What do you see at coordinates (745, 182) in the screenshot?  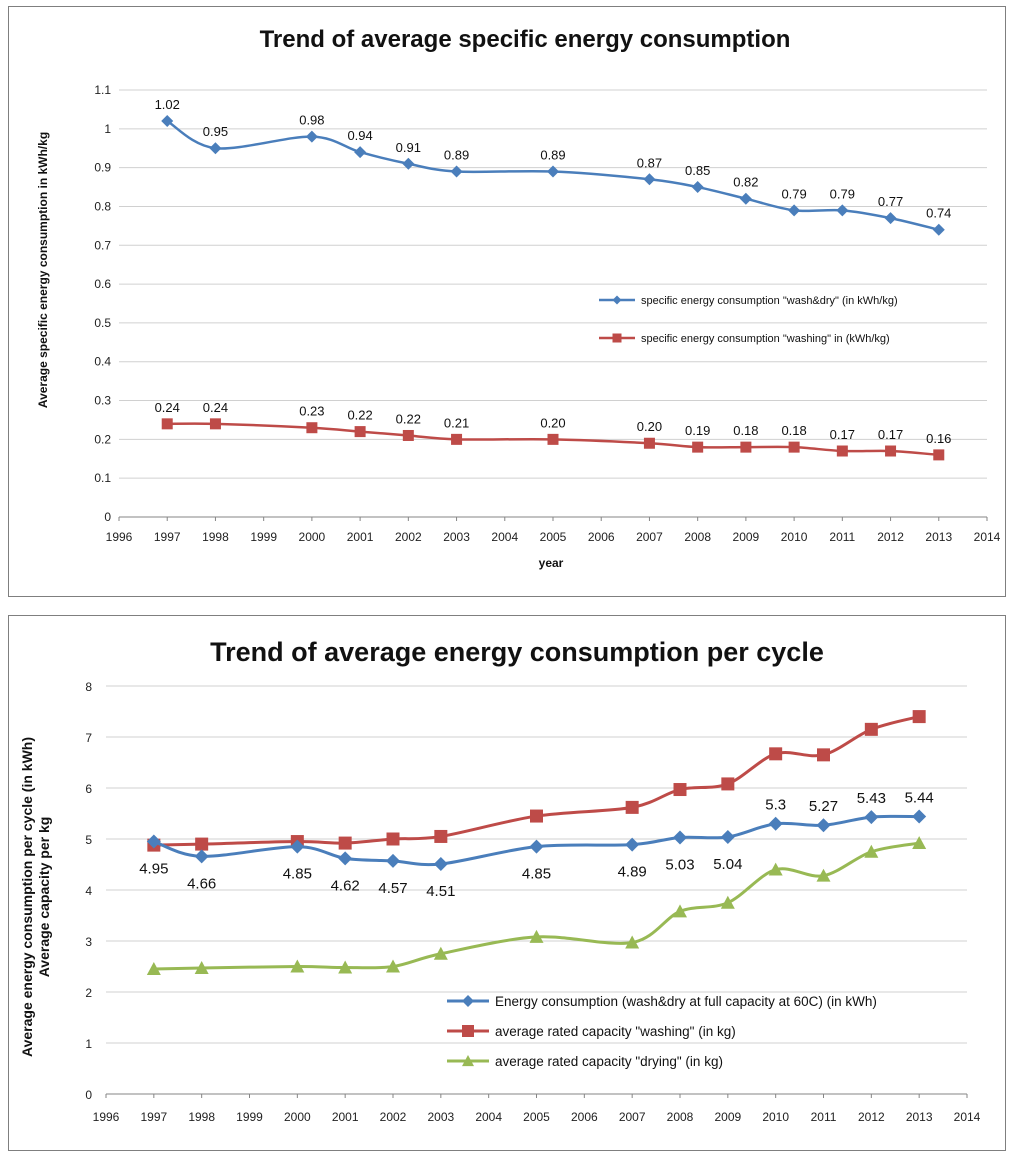 I see `data-label: 0.82` at bounding box center [745, 182].